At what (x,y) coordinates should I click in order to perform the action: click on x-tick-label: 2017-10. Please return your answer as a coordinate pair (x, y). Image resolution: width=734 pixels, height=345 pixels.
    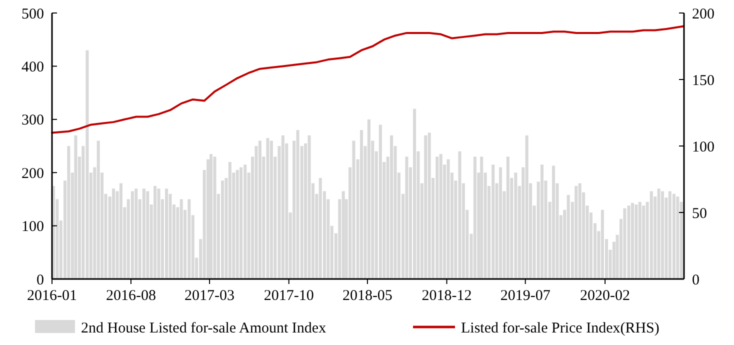
    Looking at the image, I should click on (289, 296).